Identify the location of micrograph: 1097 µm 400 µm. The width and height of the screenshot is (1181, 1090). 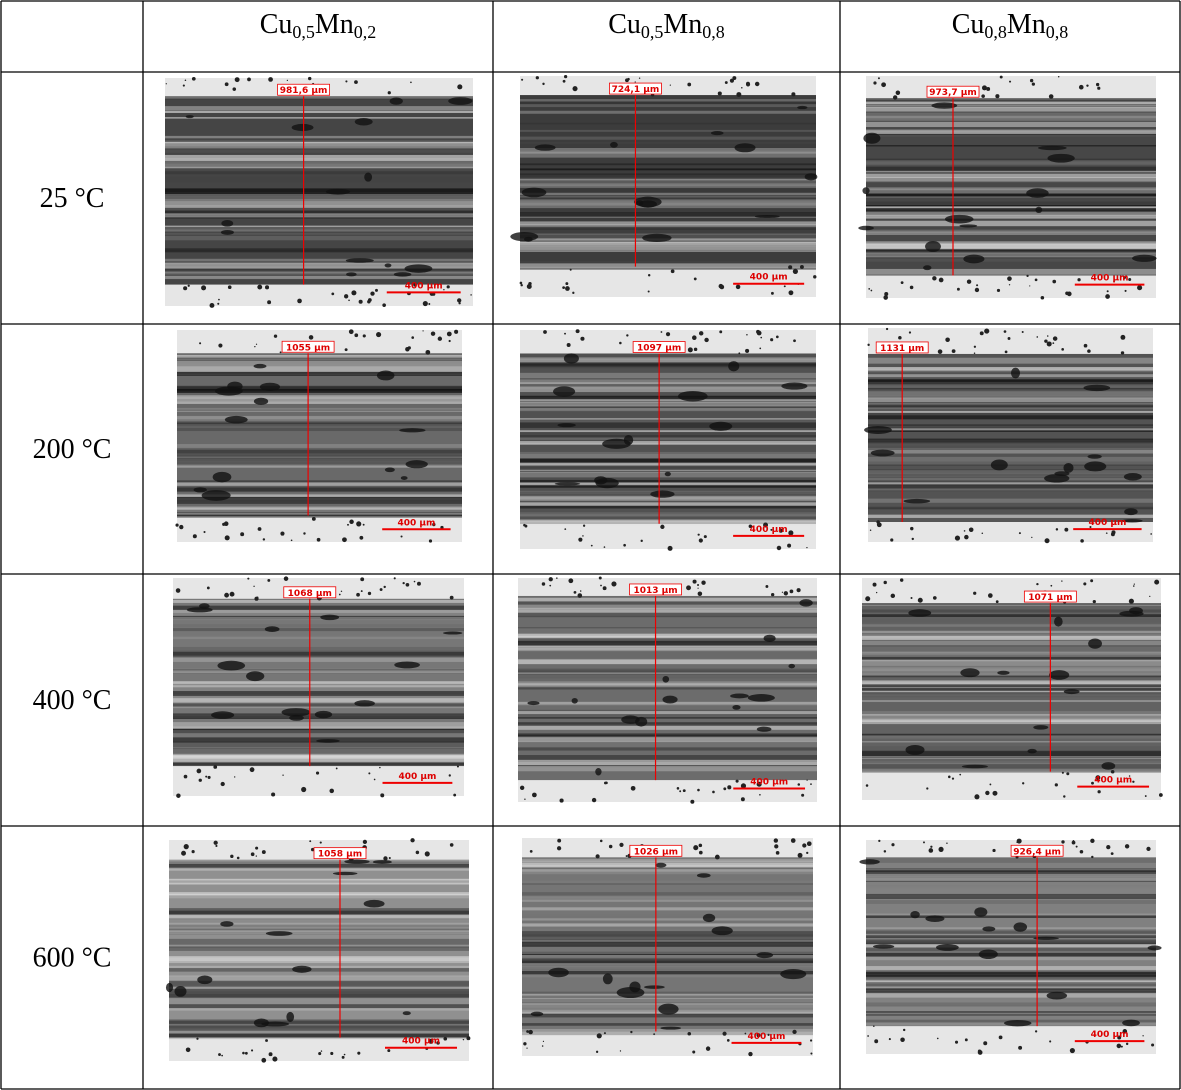
(668, 440).